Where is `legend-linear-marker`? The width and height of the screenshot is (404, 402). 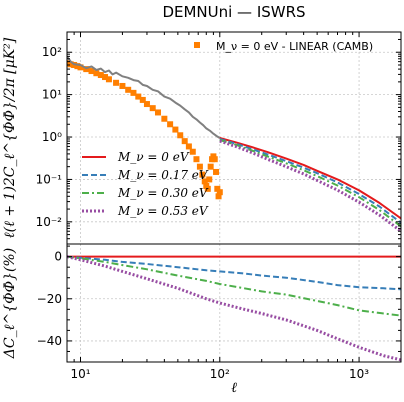
legend-linear-marker is located at coordinates (197, 45).